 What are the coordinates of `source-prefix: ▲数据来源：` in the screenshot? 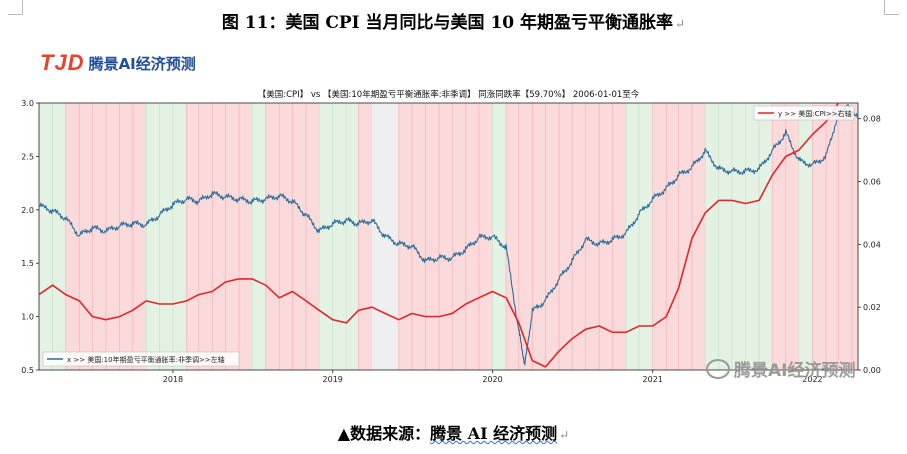 It's located at (384, 433).